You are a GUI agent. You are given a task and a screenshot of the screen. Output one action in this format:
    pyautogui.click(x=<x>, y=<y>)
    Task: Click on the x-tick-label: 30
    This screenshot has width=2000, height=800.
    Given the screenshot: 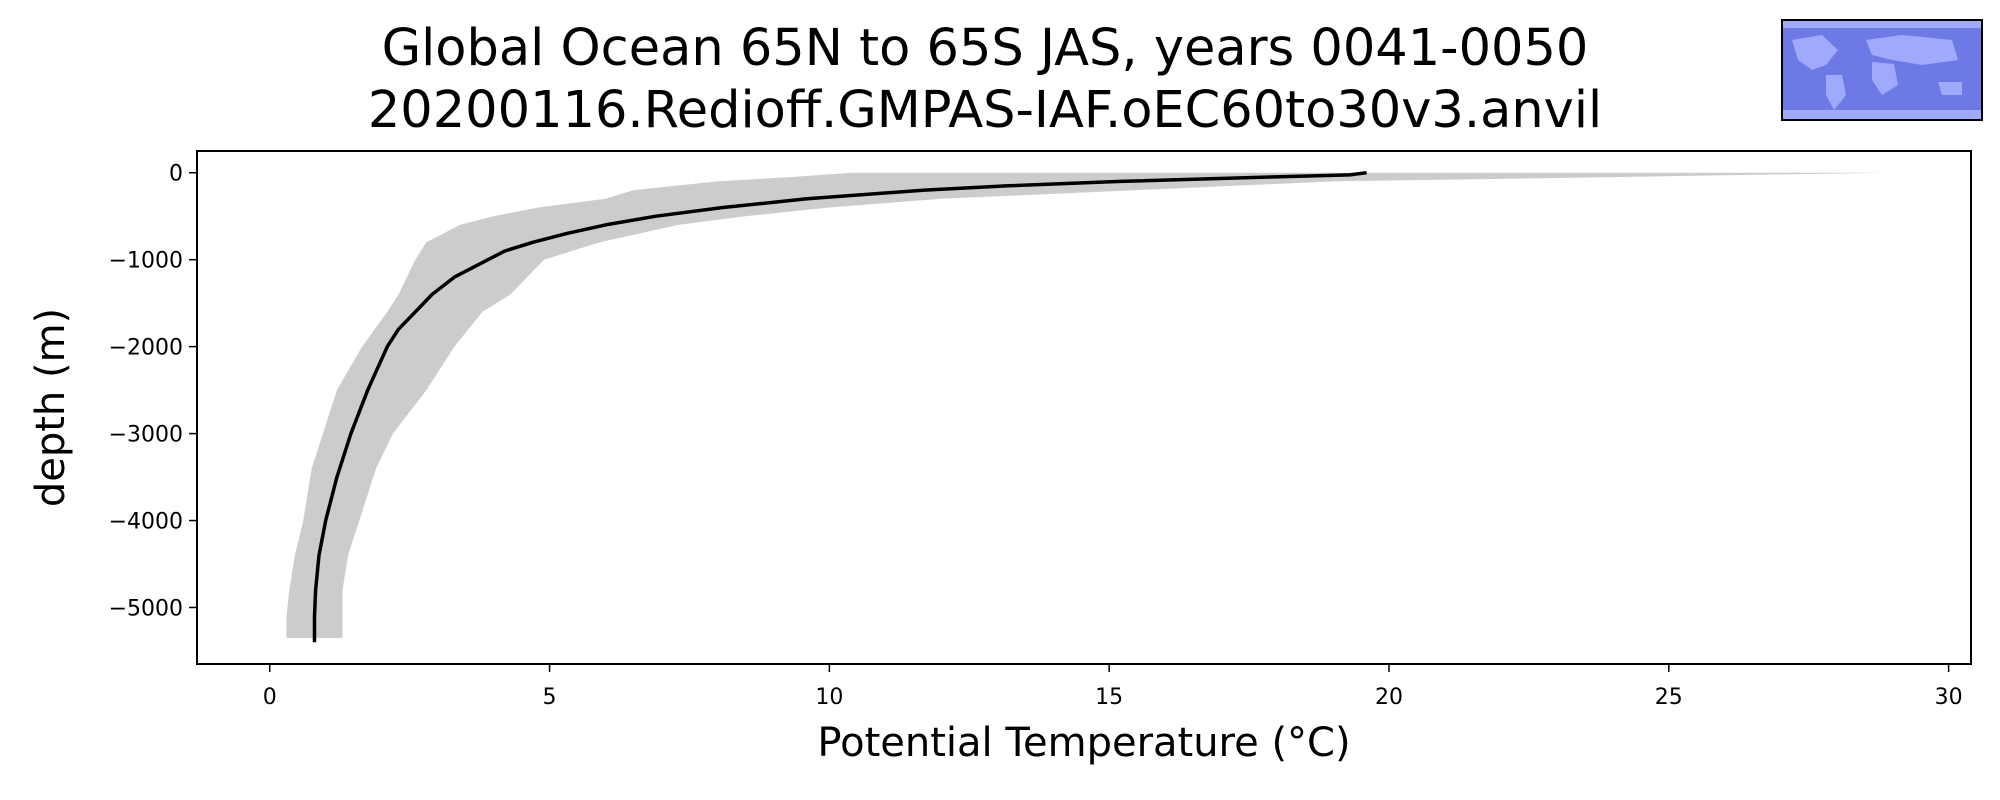 What is the action you would take?
    pyautogui.click(x=1949, y=697)
    